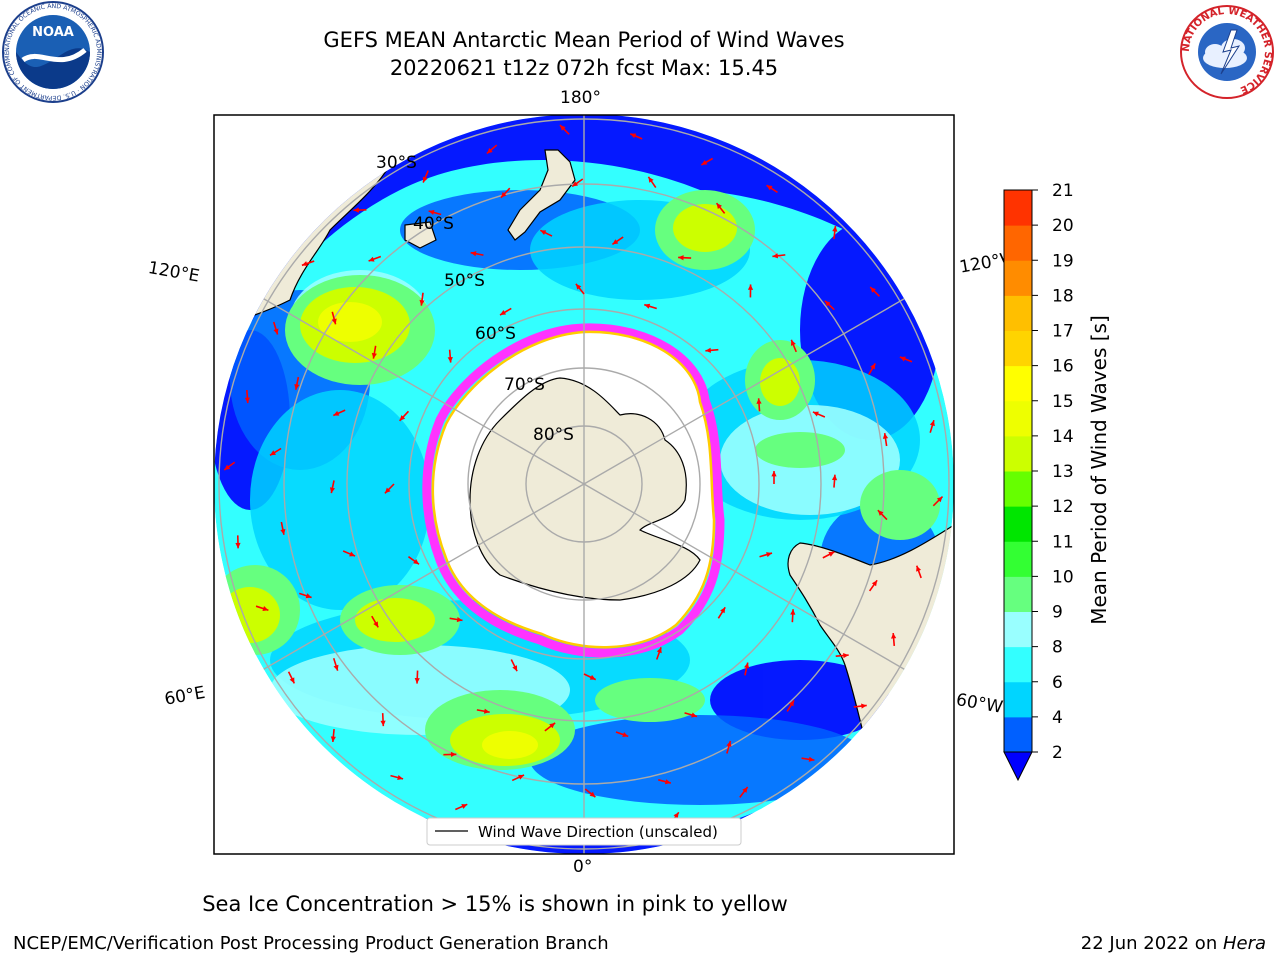 The image size is (1280, 960). What do you see at coordinates (584, 831) in the screenshot?
I see `map-legend: Wind Wave Direction (unscaled)` at bounding box center [584, 831].